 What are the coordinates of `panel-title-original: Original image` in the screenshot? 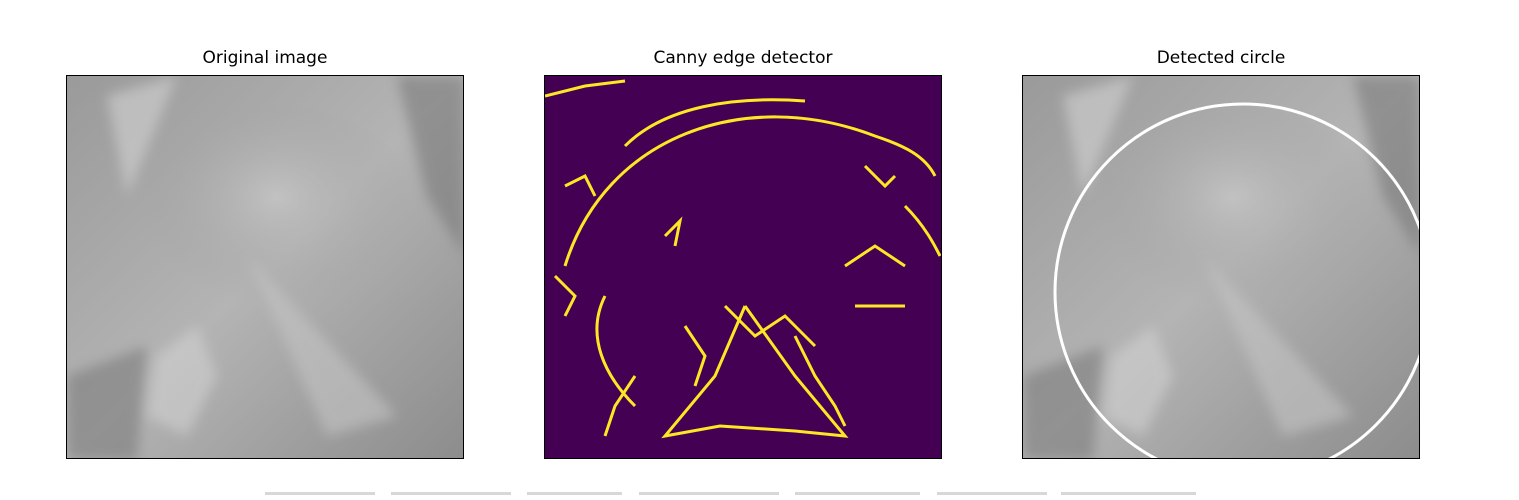 It's located at (265, 58).